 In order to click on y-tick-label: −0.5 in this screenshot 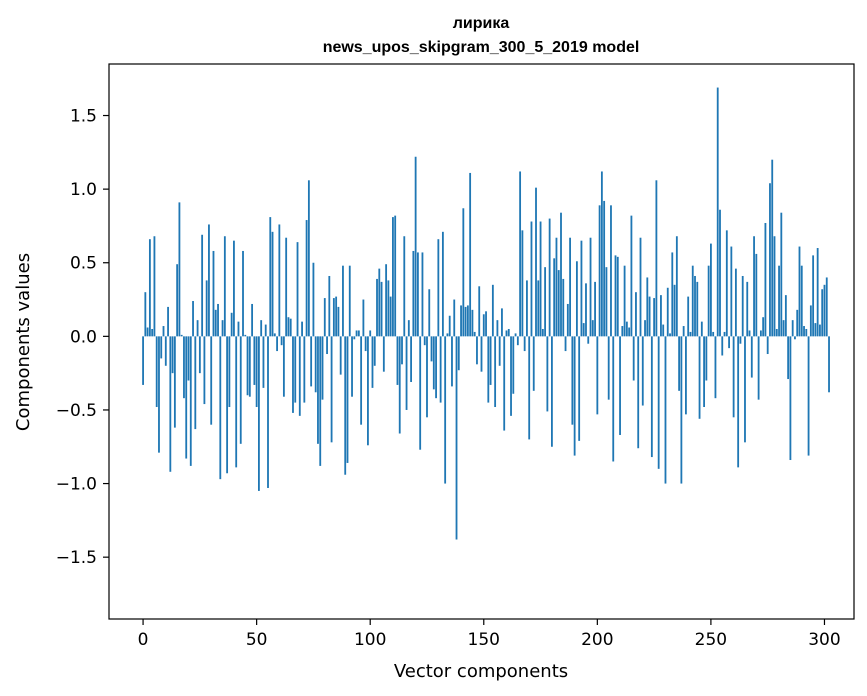, I will do `click(76, 411)`.